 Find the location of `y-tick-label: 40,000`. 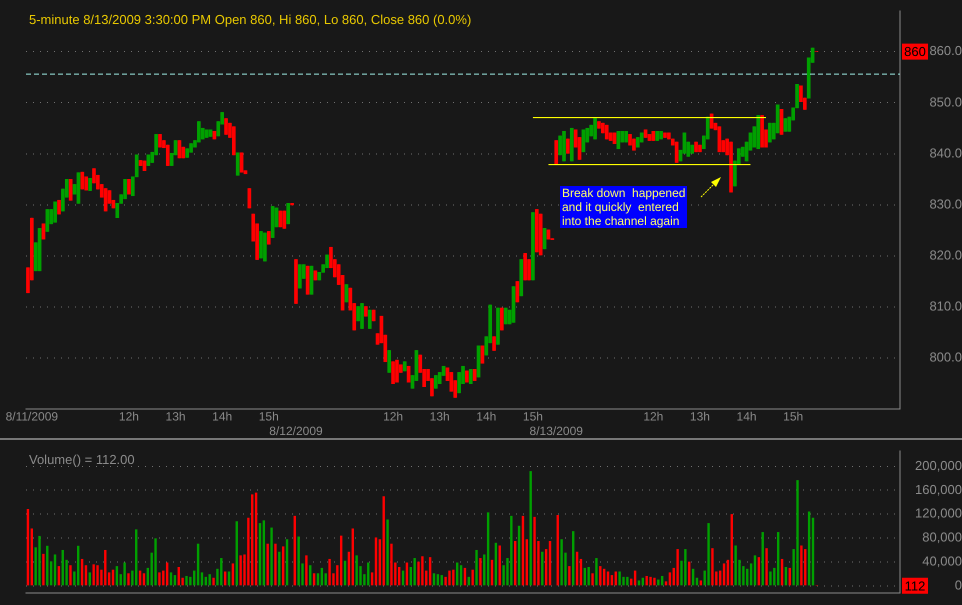

y-tick-label: 40,000 is located at coordinates (942, 561).